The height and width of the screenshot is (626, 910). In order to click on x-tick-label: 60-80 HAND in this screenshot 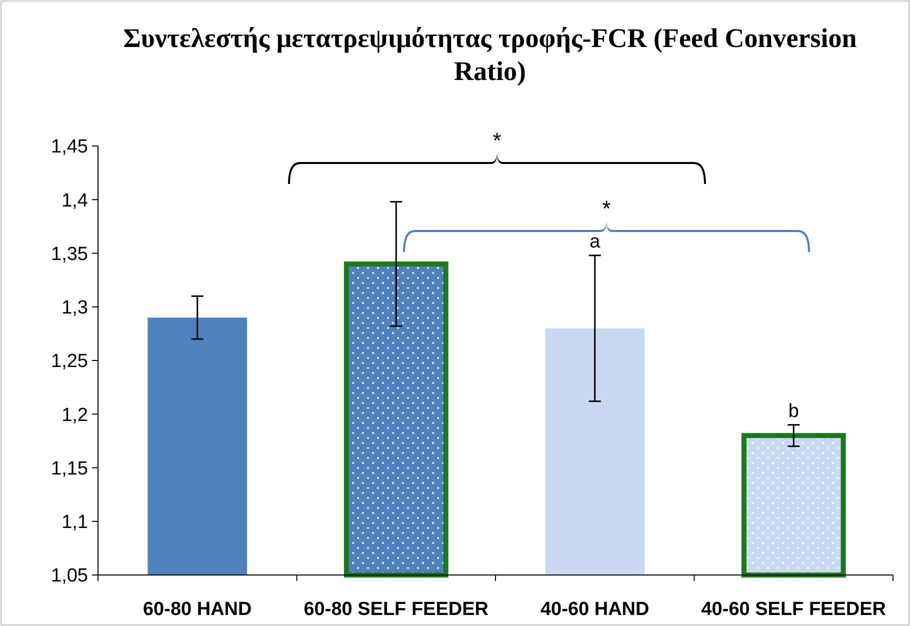, I will do `click(197, 609)`.